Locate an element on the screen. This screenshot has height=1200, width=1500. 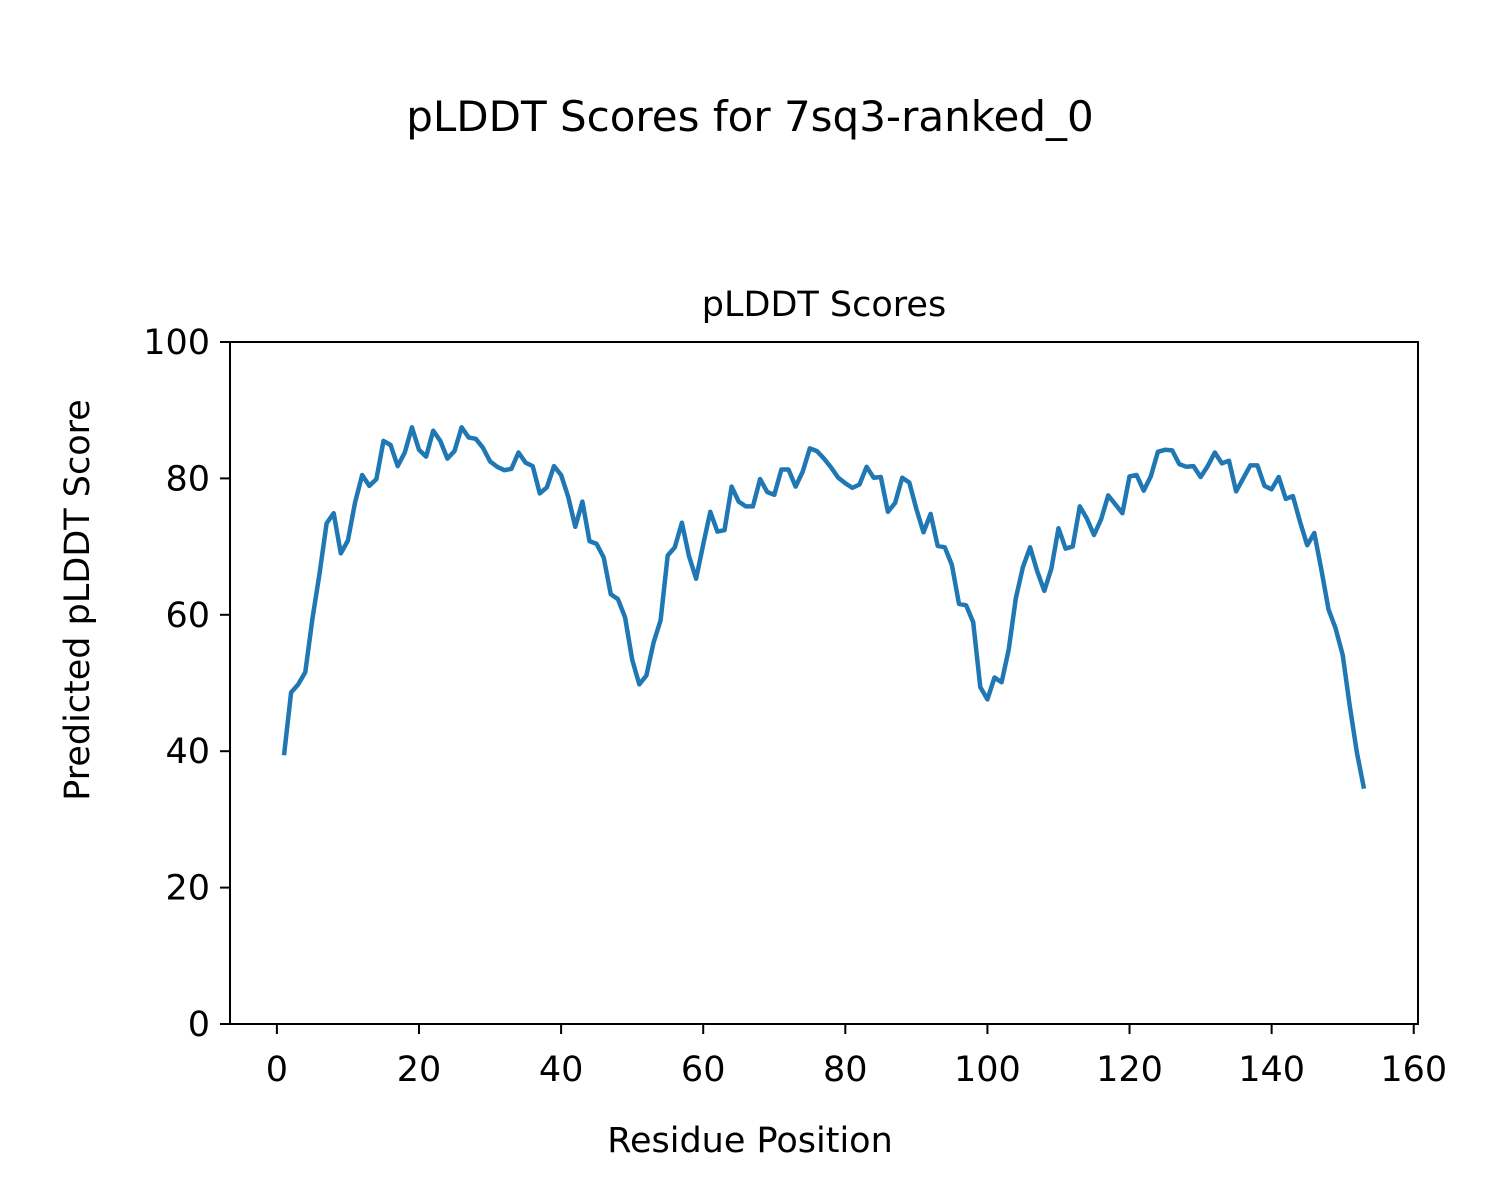
y-tick-label: 20 is located at coordinates (187, 889).